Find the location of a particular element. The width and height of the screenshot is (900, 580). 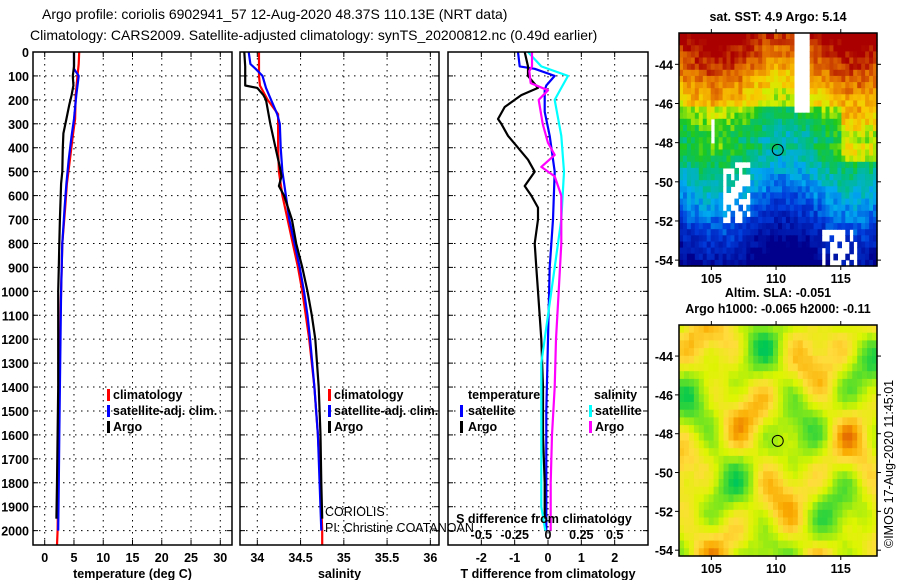

argo-position-marker is located at coordinates (777, 440).